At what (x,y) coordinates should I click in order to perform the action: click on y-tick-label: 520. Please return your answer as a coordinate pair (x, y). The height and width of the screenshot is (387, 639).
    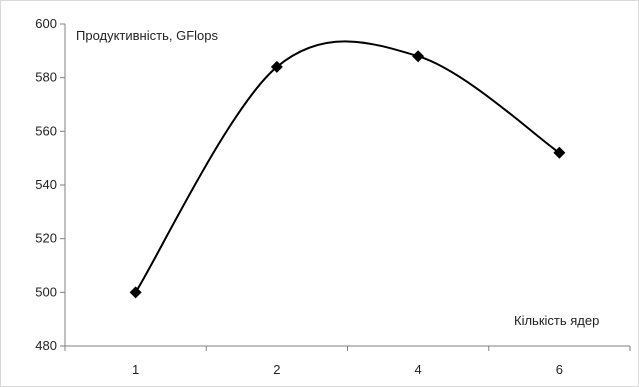
    Looking at the image, I should click on (46, 238).